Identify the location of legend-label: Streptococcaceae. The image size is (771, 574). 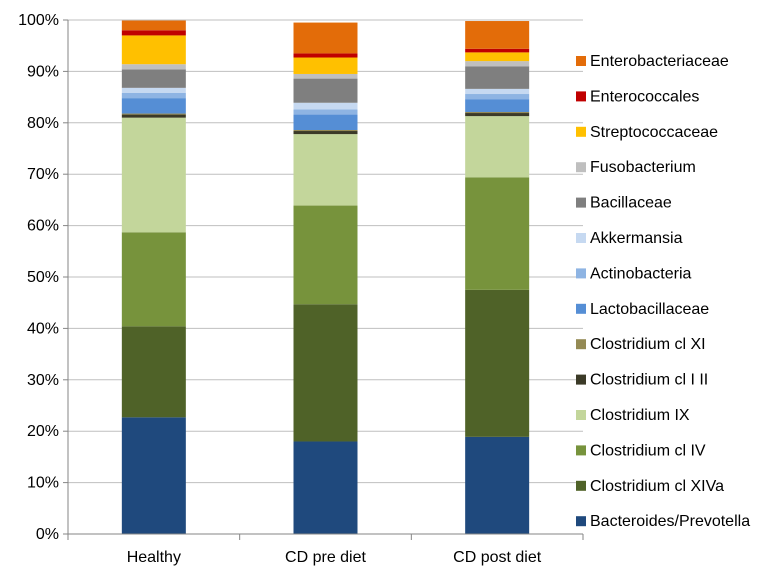
(654, 132).